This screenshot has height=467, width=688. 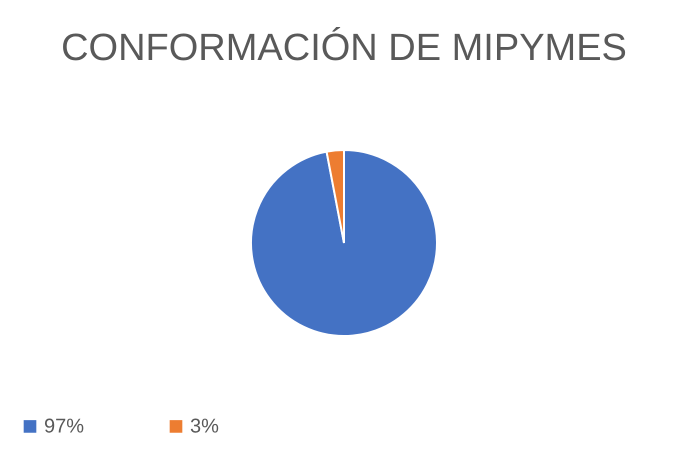 I want to click on legend-label: 97%, so click(x=64, y=426).